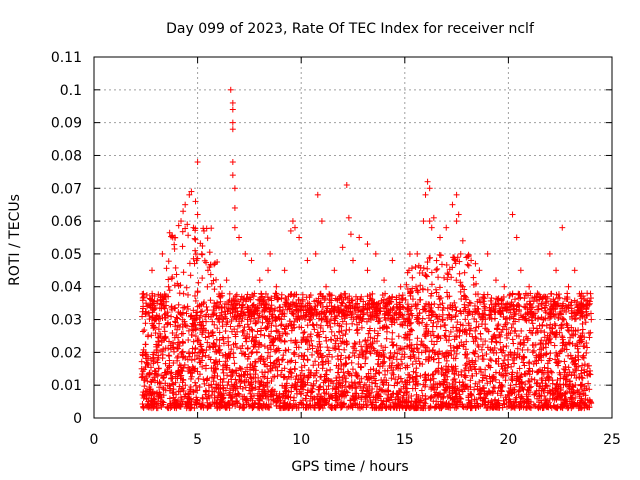 The image size is (640, 480). What do you see at coordinates (66, 288) in the screenshot?
I see `y-tick-label: 0.04` at bounding box center [66, 288].